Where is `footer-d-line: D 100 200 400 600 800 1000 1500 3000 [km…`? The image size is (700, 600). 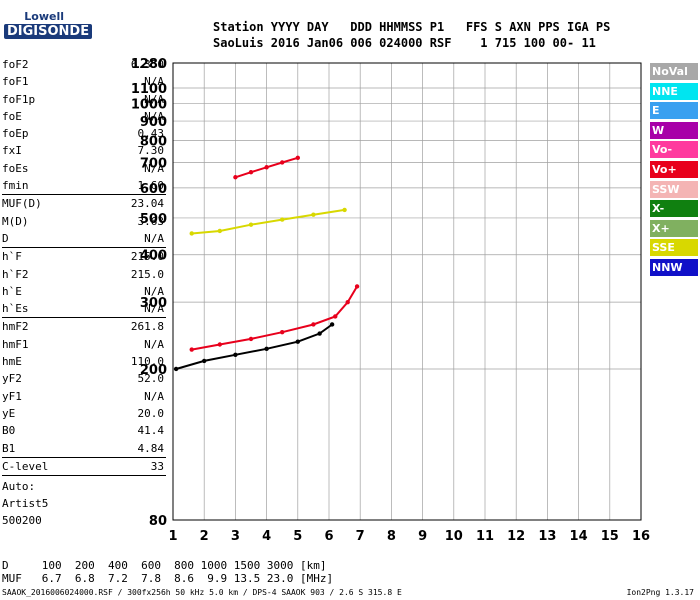
footer-d-line: D 100 200 400 600 800 1000 1500 3000 [km… is located at coordinates (164, 565).